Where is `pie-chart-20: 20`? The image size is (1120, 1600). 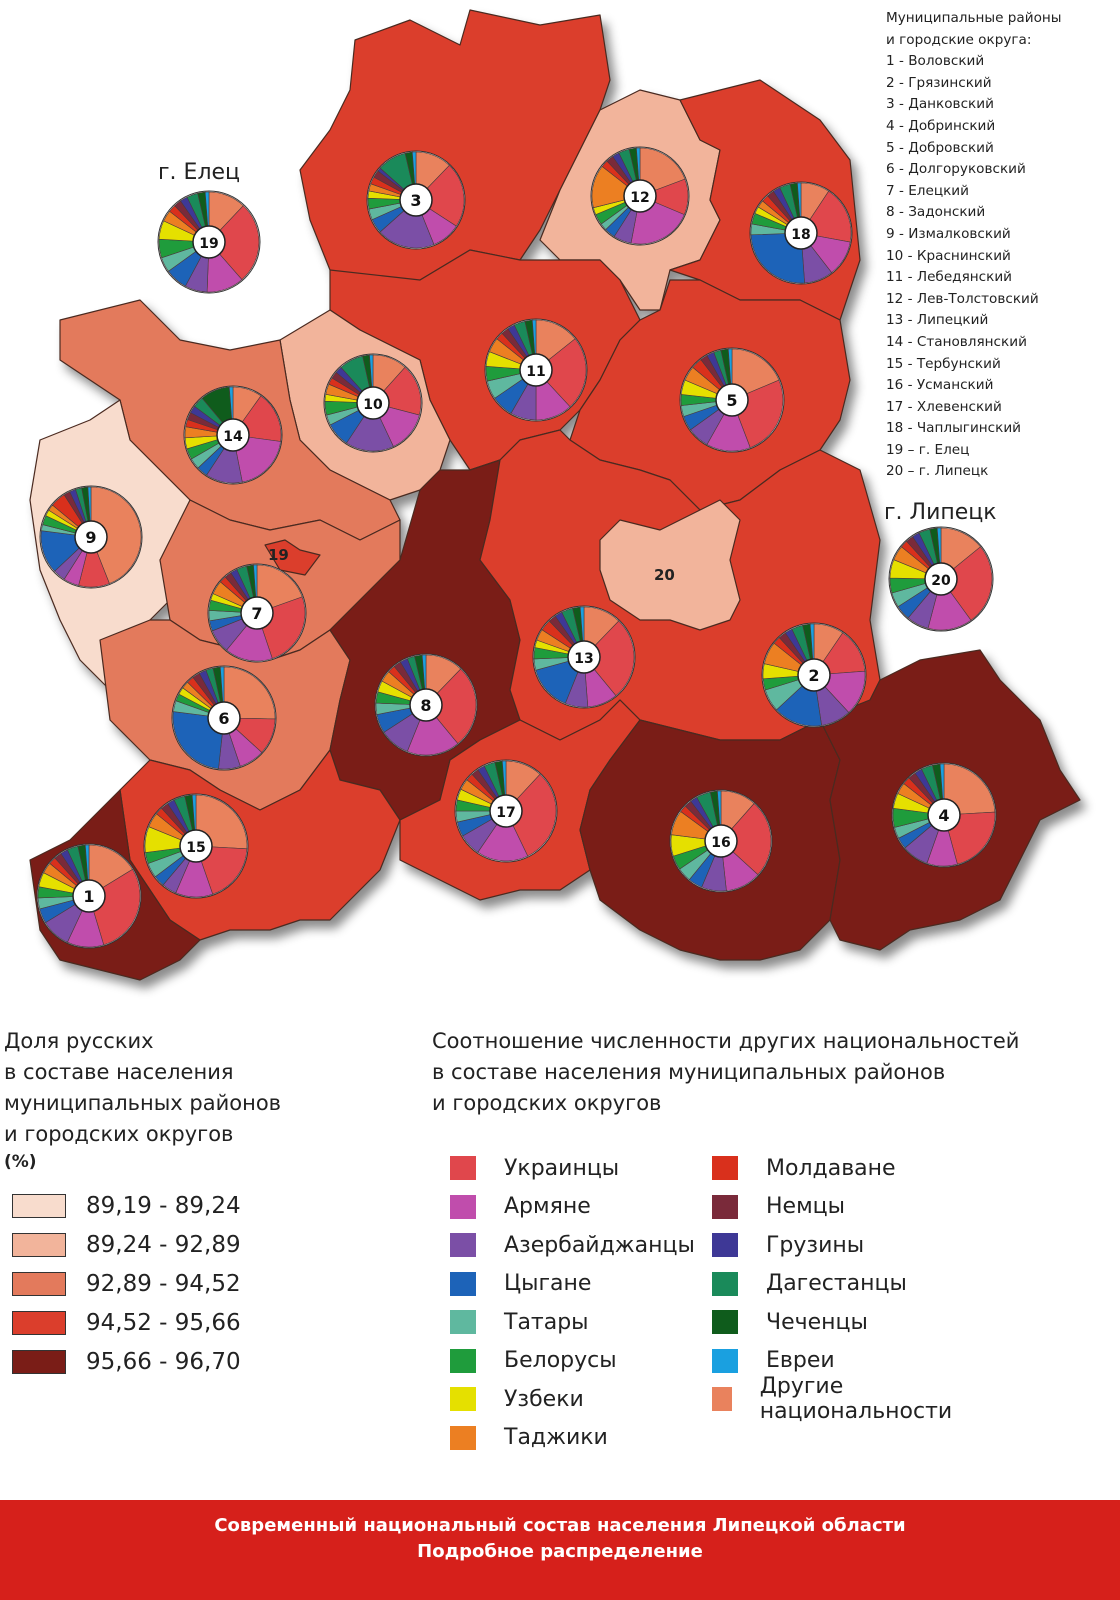
pie-chart-20: 20 is located at coordinates (941, 579).